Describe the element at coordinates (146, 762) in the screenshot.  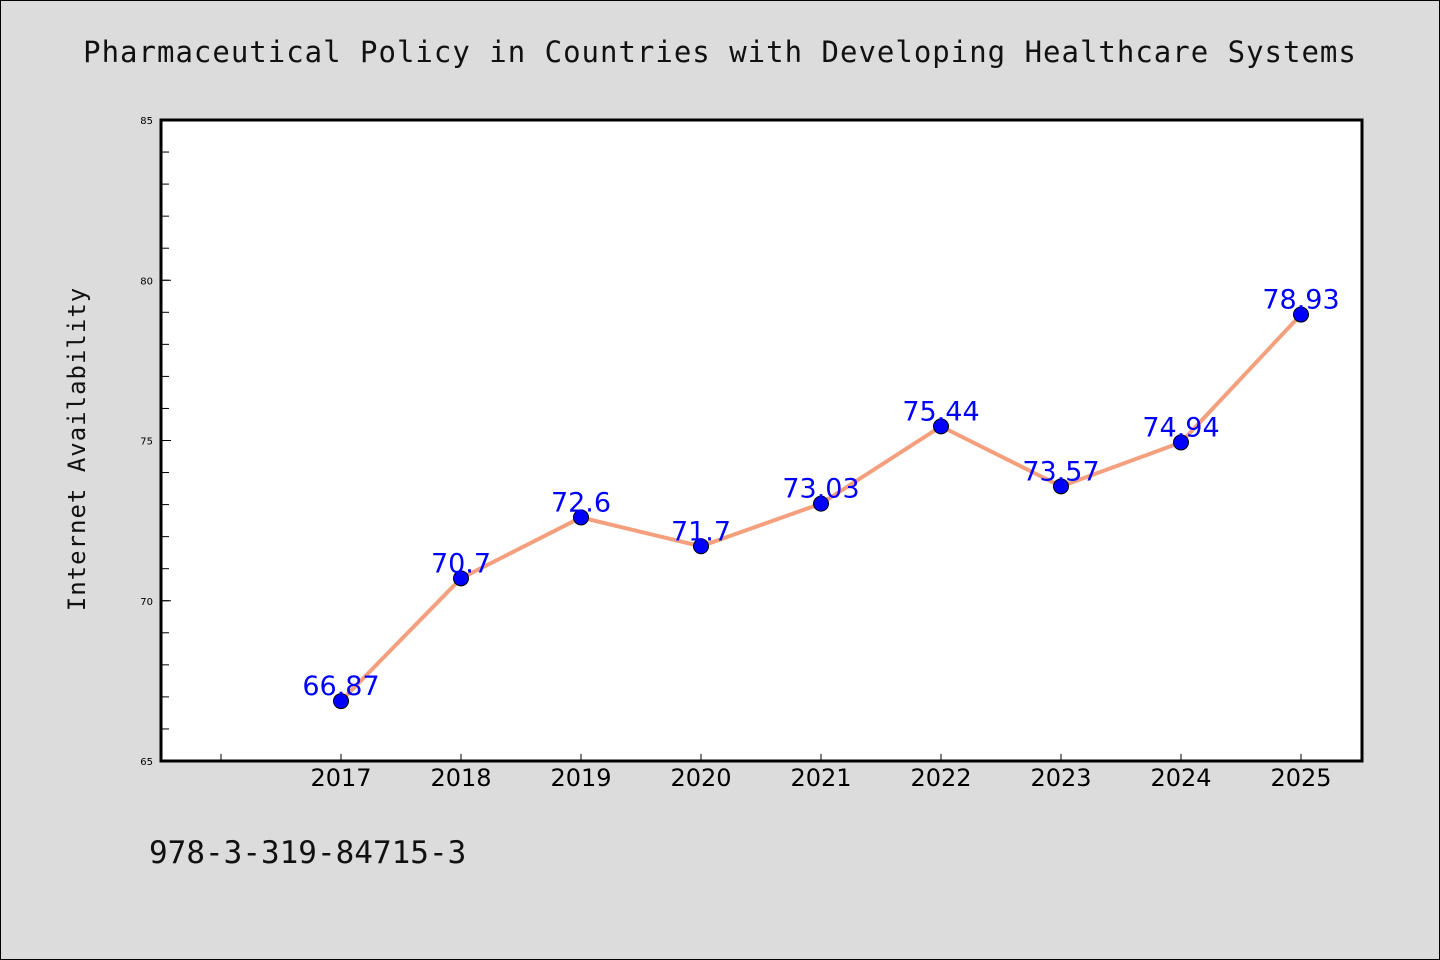
I see `y-tick-label: 65` at that location.